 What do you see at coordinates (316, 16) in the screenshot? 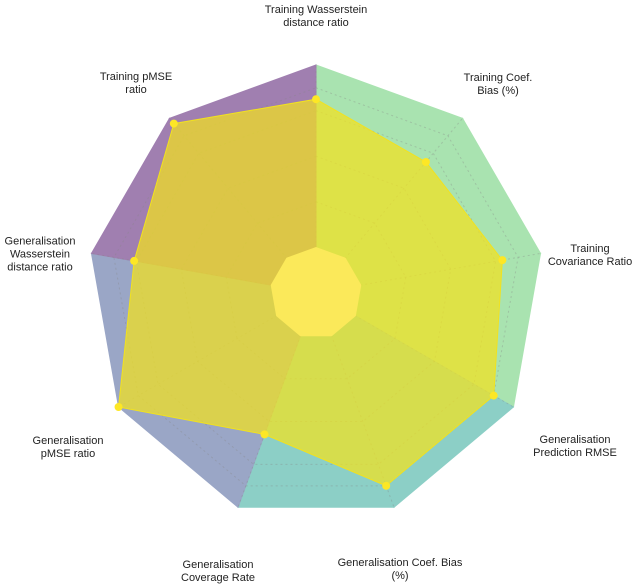
I see `axis-label: Training Wasserstein distance ratio` at bounding box center [316, 16].